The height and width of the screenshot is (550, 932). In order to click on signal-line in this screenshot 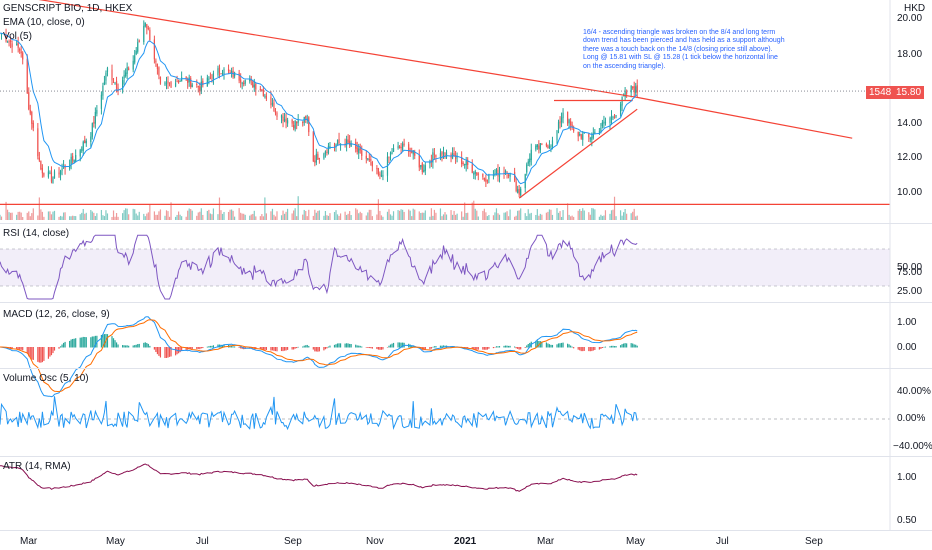, I will do `click(319, 356)`.